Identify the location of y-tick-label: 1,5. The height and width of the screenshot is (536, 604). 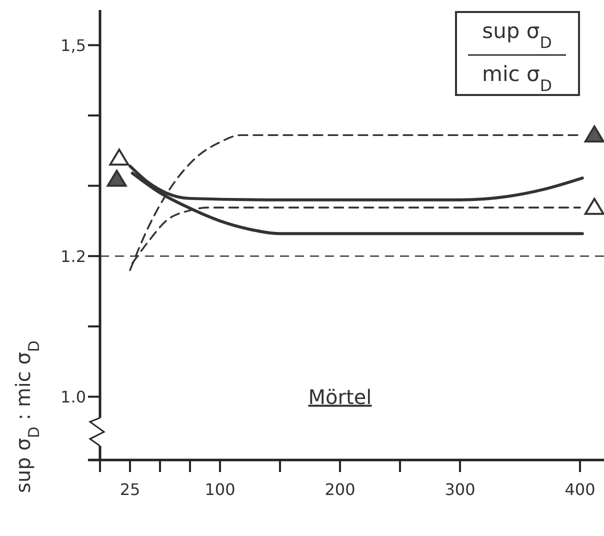
(73, 46).